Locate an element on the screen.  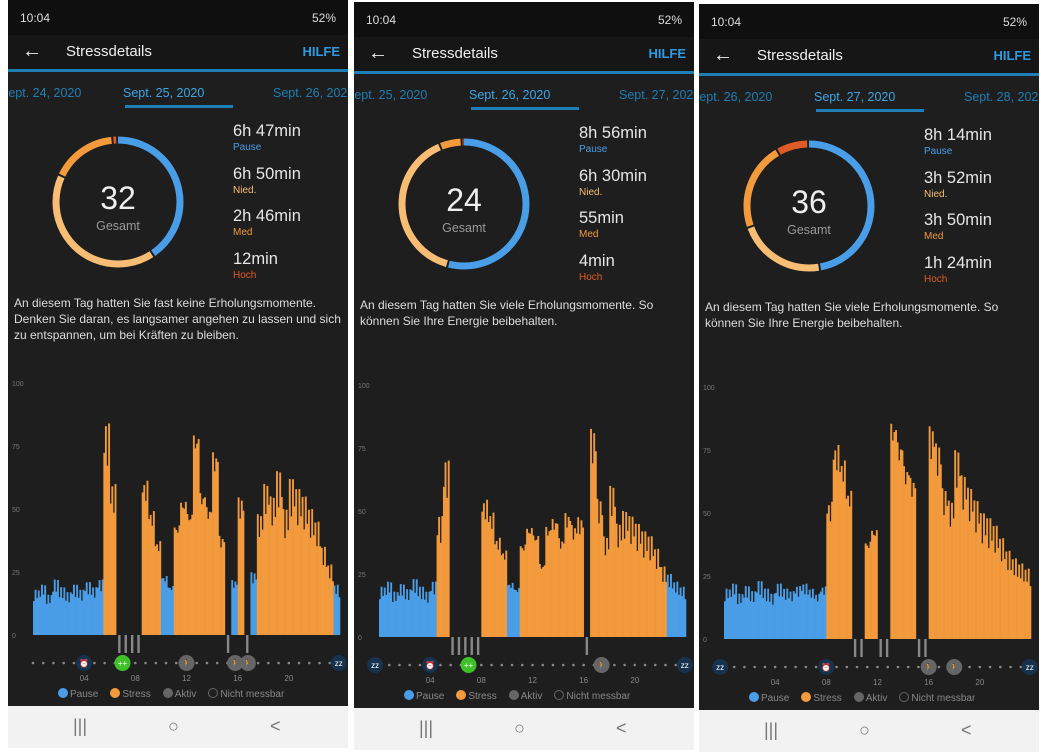
tab-current-day: Sept. 25, 2020 is located at coordinates (164, 93).